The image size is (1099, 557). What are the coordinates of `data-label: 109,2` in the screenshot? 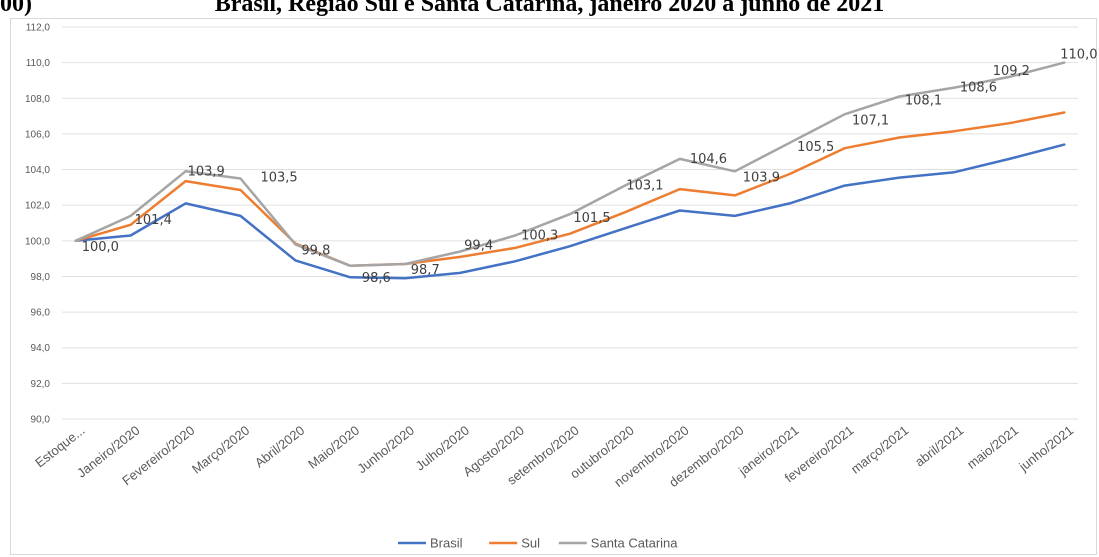 It's located at (1011, 71).